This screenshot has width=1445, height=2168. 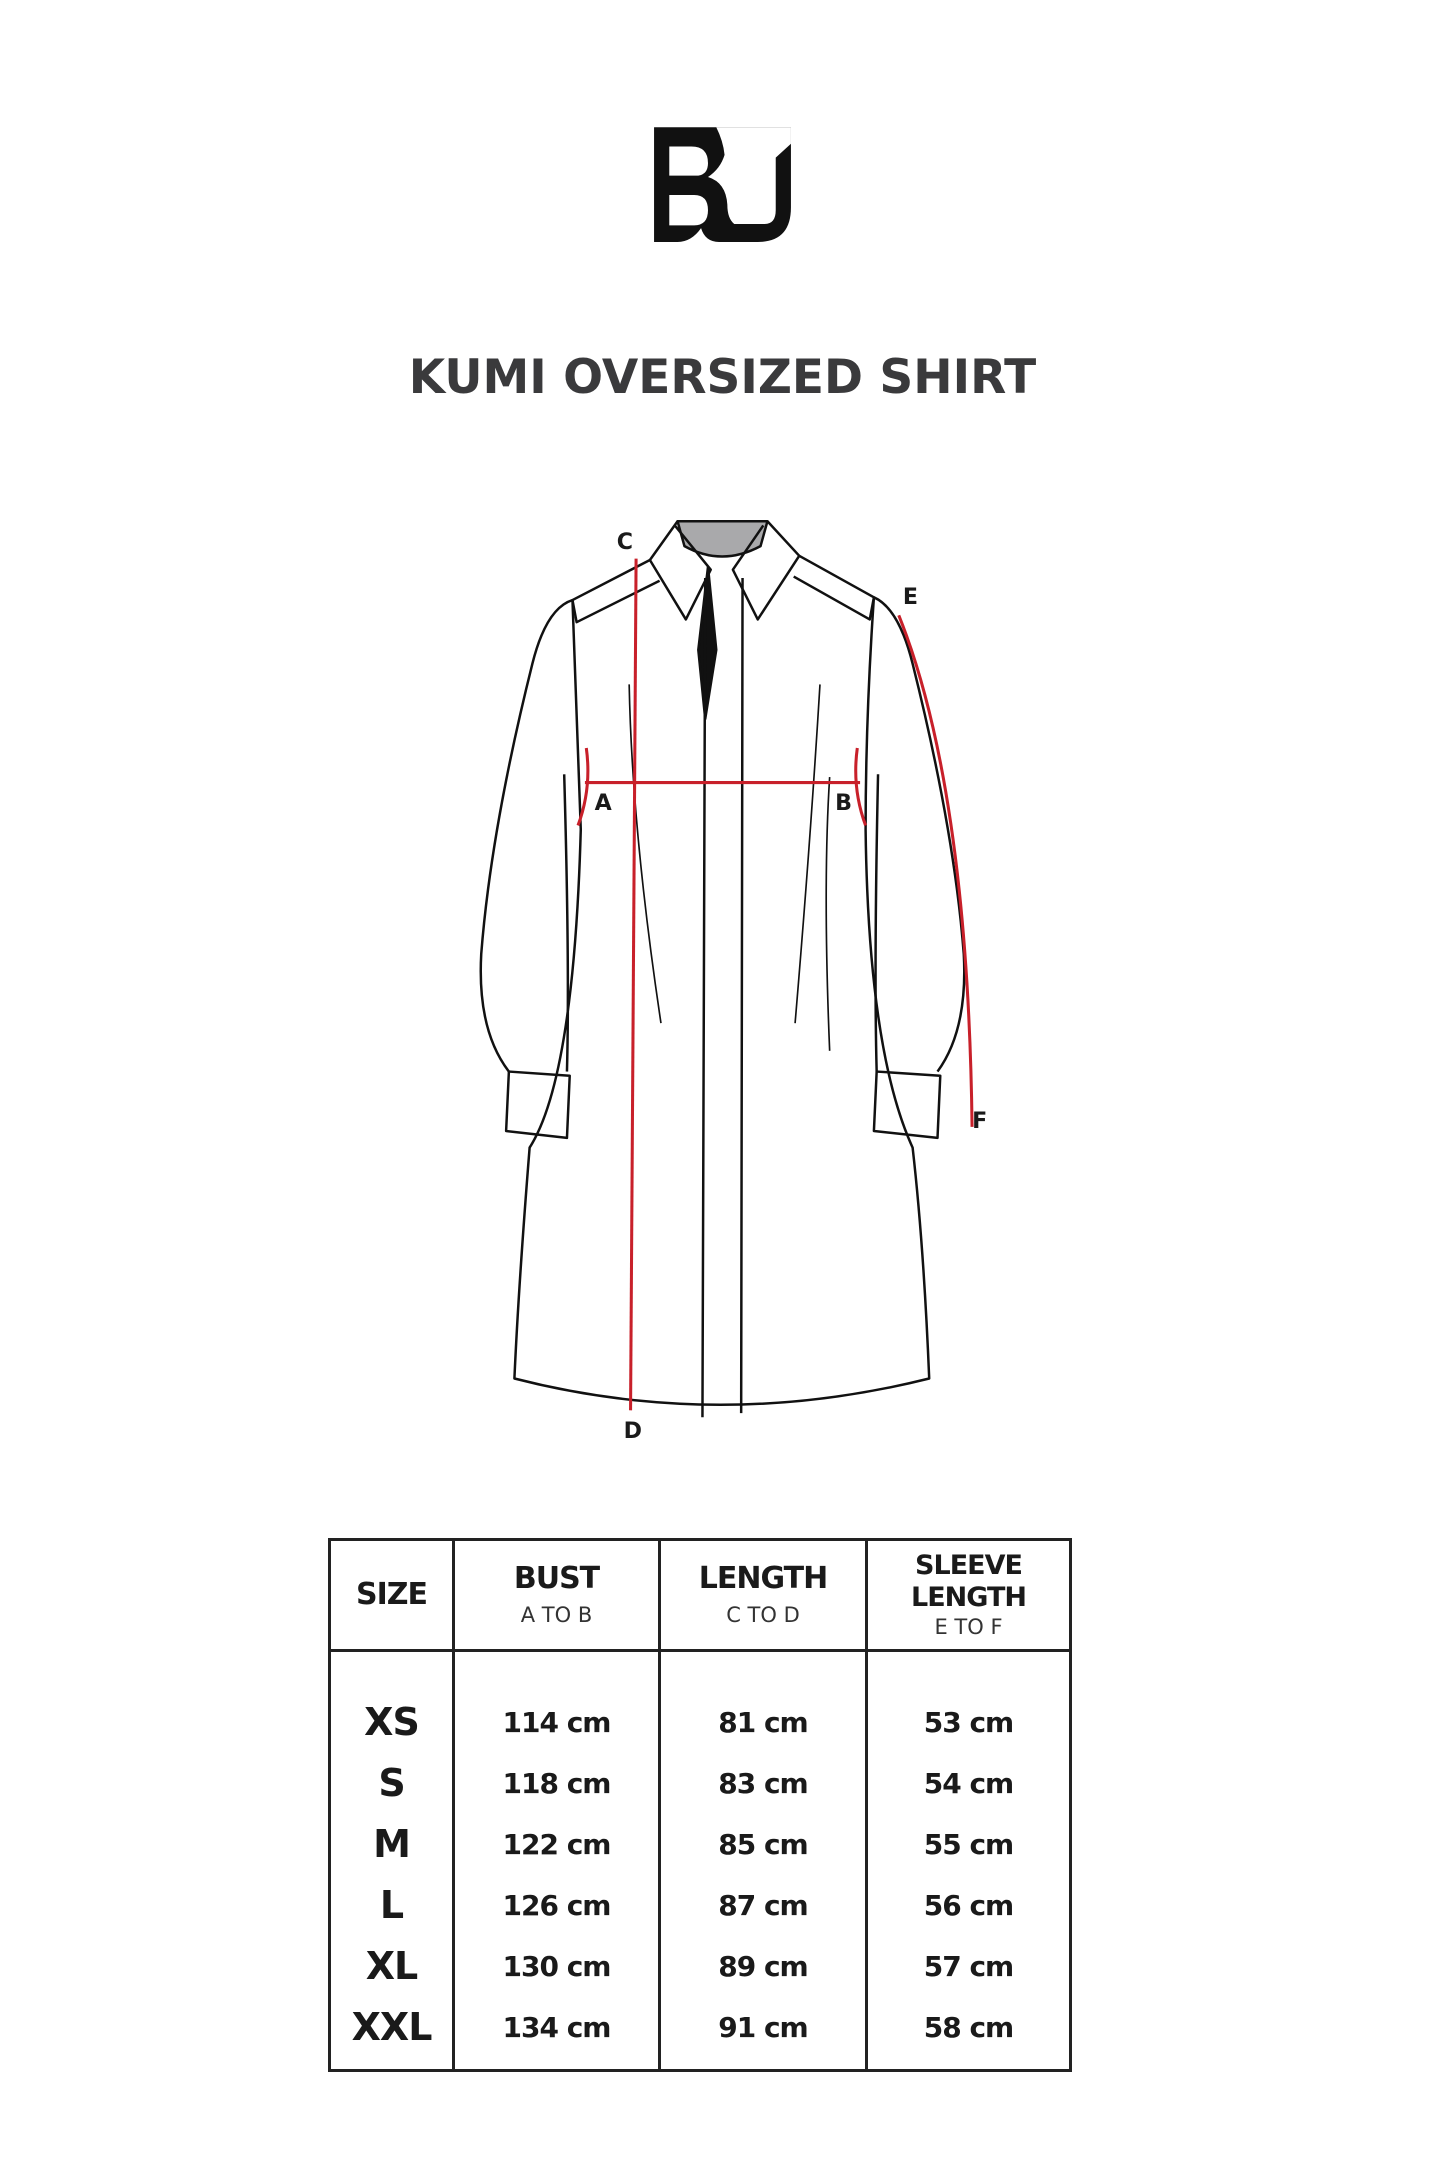 What do you see at coordinates (763, 1783) in the screenshot?
I see `length-value: 83 cm` at bounding box center [763, 1783].